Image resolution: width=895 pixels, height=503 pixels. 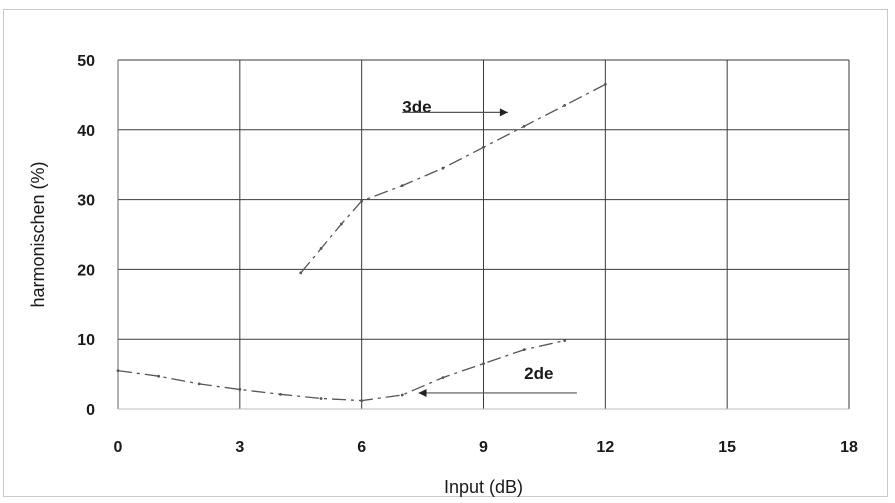 What do you see at coordinates (483, 487) in the screenshot?
I see `x-axis-title: Input (dB)` at bounding box center [483, 487].